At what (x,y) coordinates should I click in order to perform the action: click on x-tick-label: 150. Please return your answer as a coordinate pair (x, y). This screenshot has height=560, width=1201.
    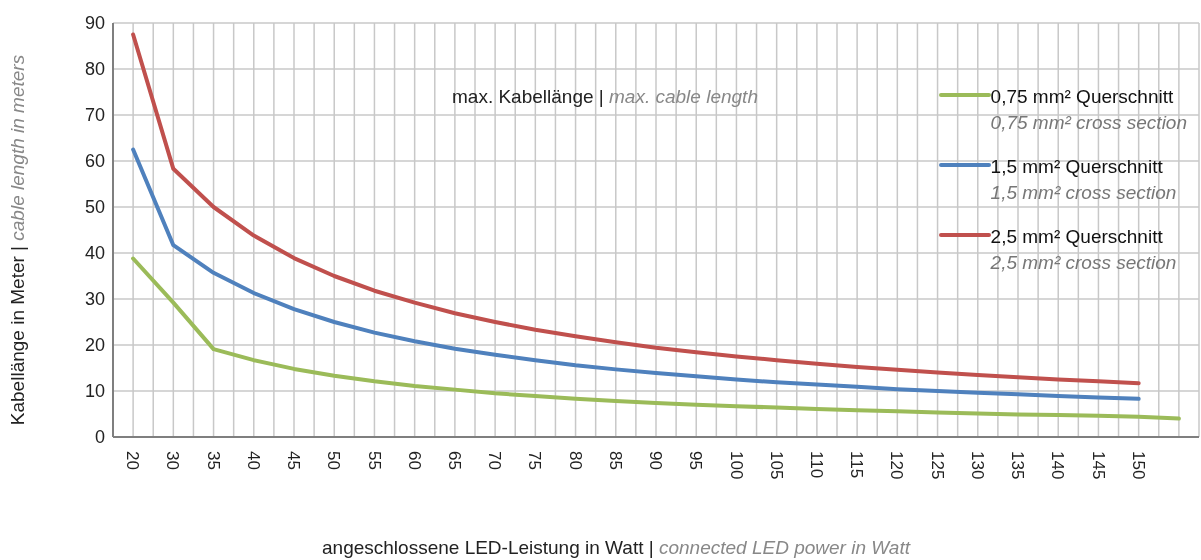
    Looking at the image, I should click on (1138, 465).